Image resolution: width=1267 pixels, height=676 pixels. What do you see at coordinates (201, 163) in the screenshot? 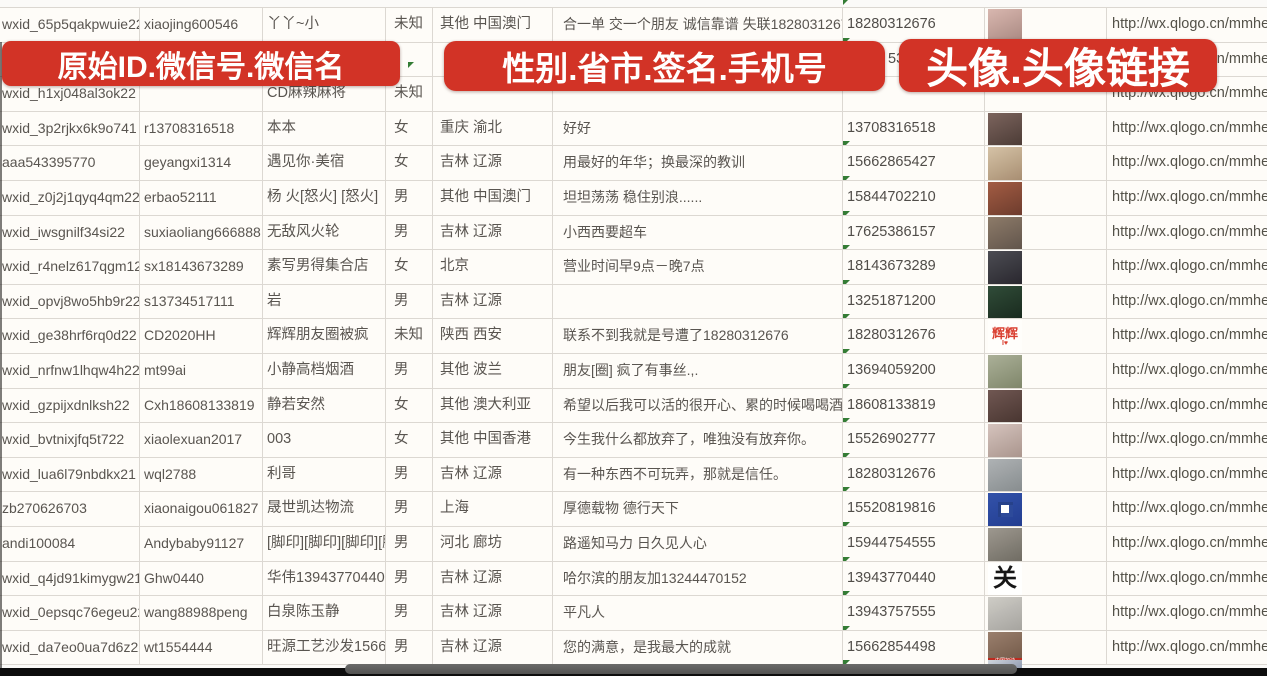
I see `cell-wechat_id: geyangxi1314` at bounding box center [201, 163].